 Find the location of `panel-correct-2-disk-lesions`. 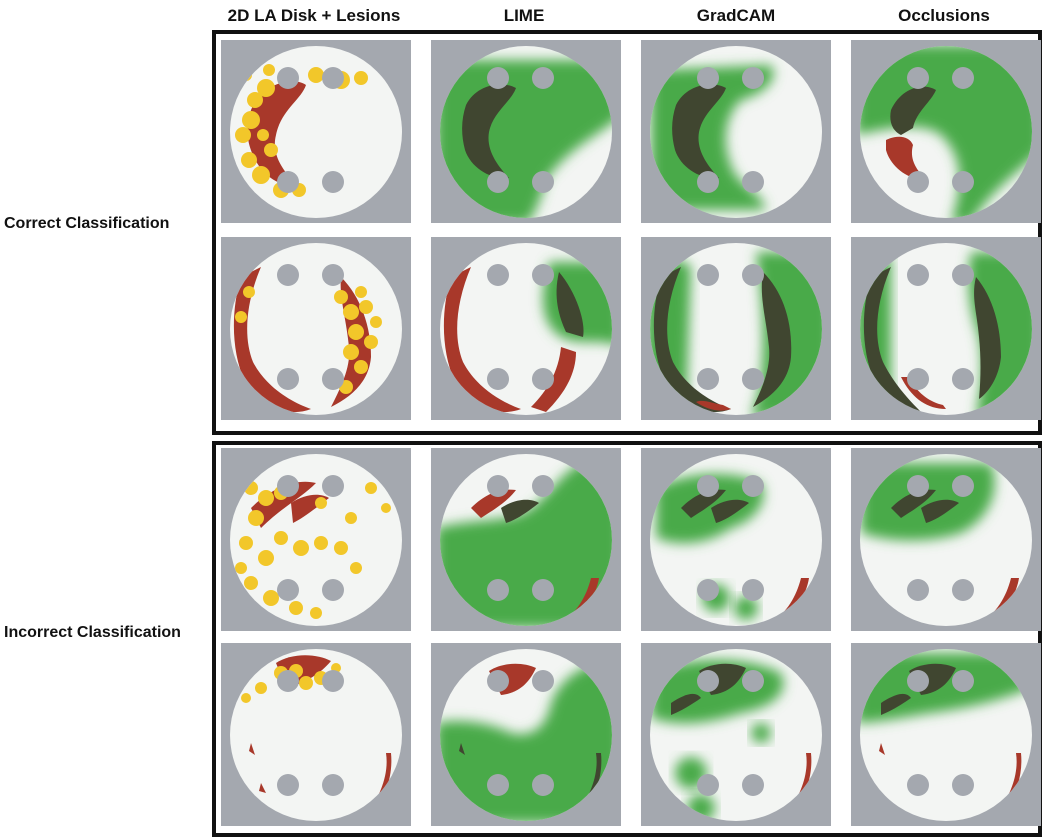

panel-correct-2-disk-lesions is located at coordinates (316, 328).